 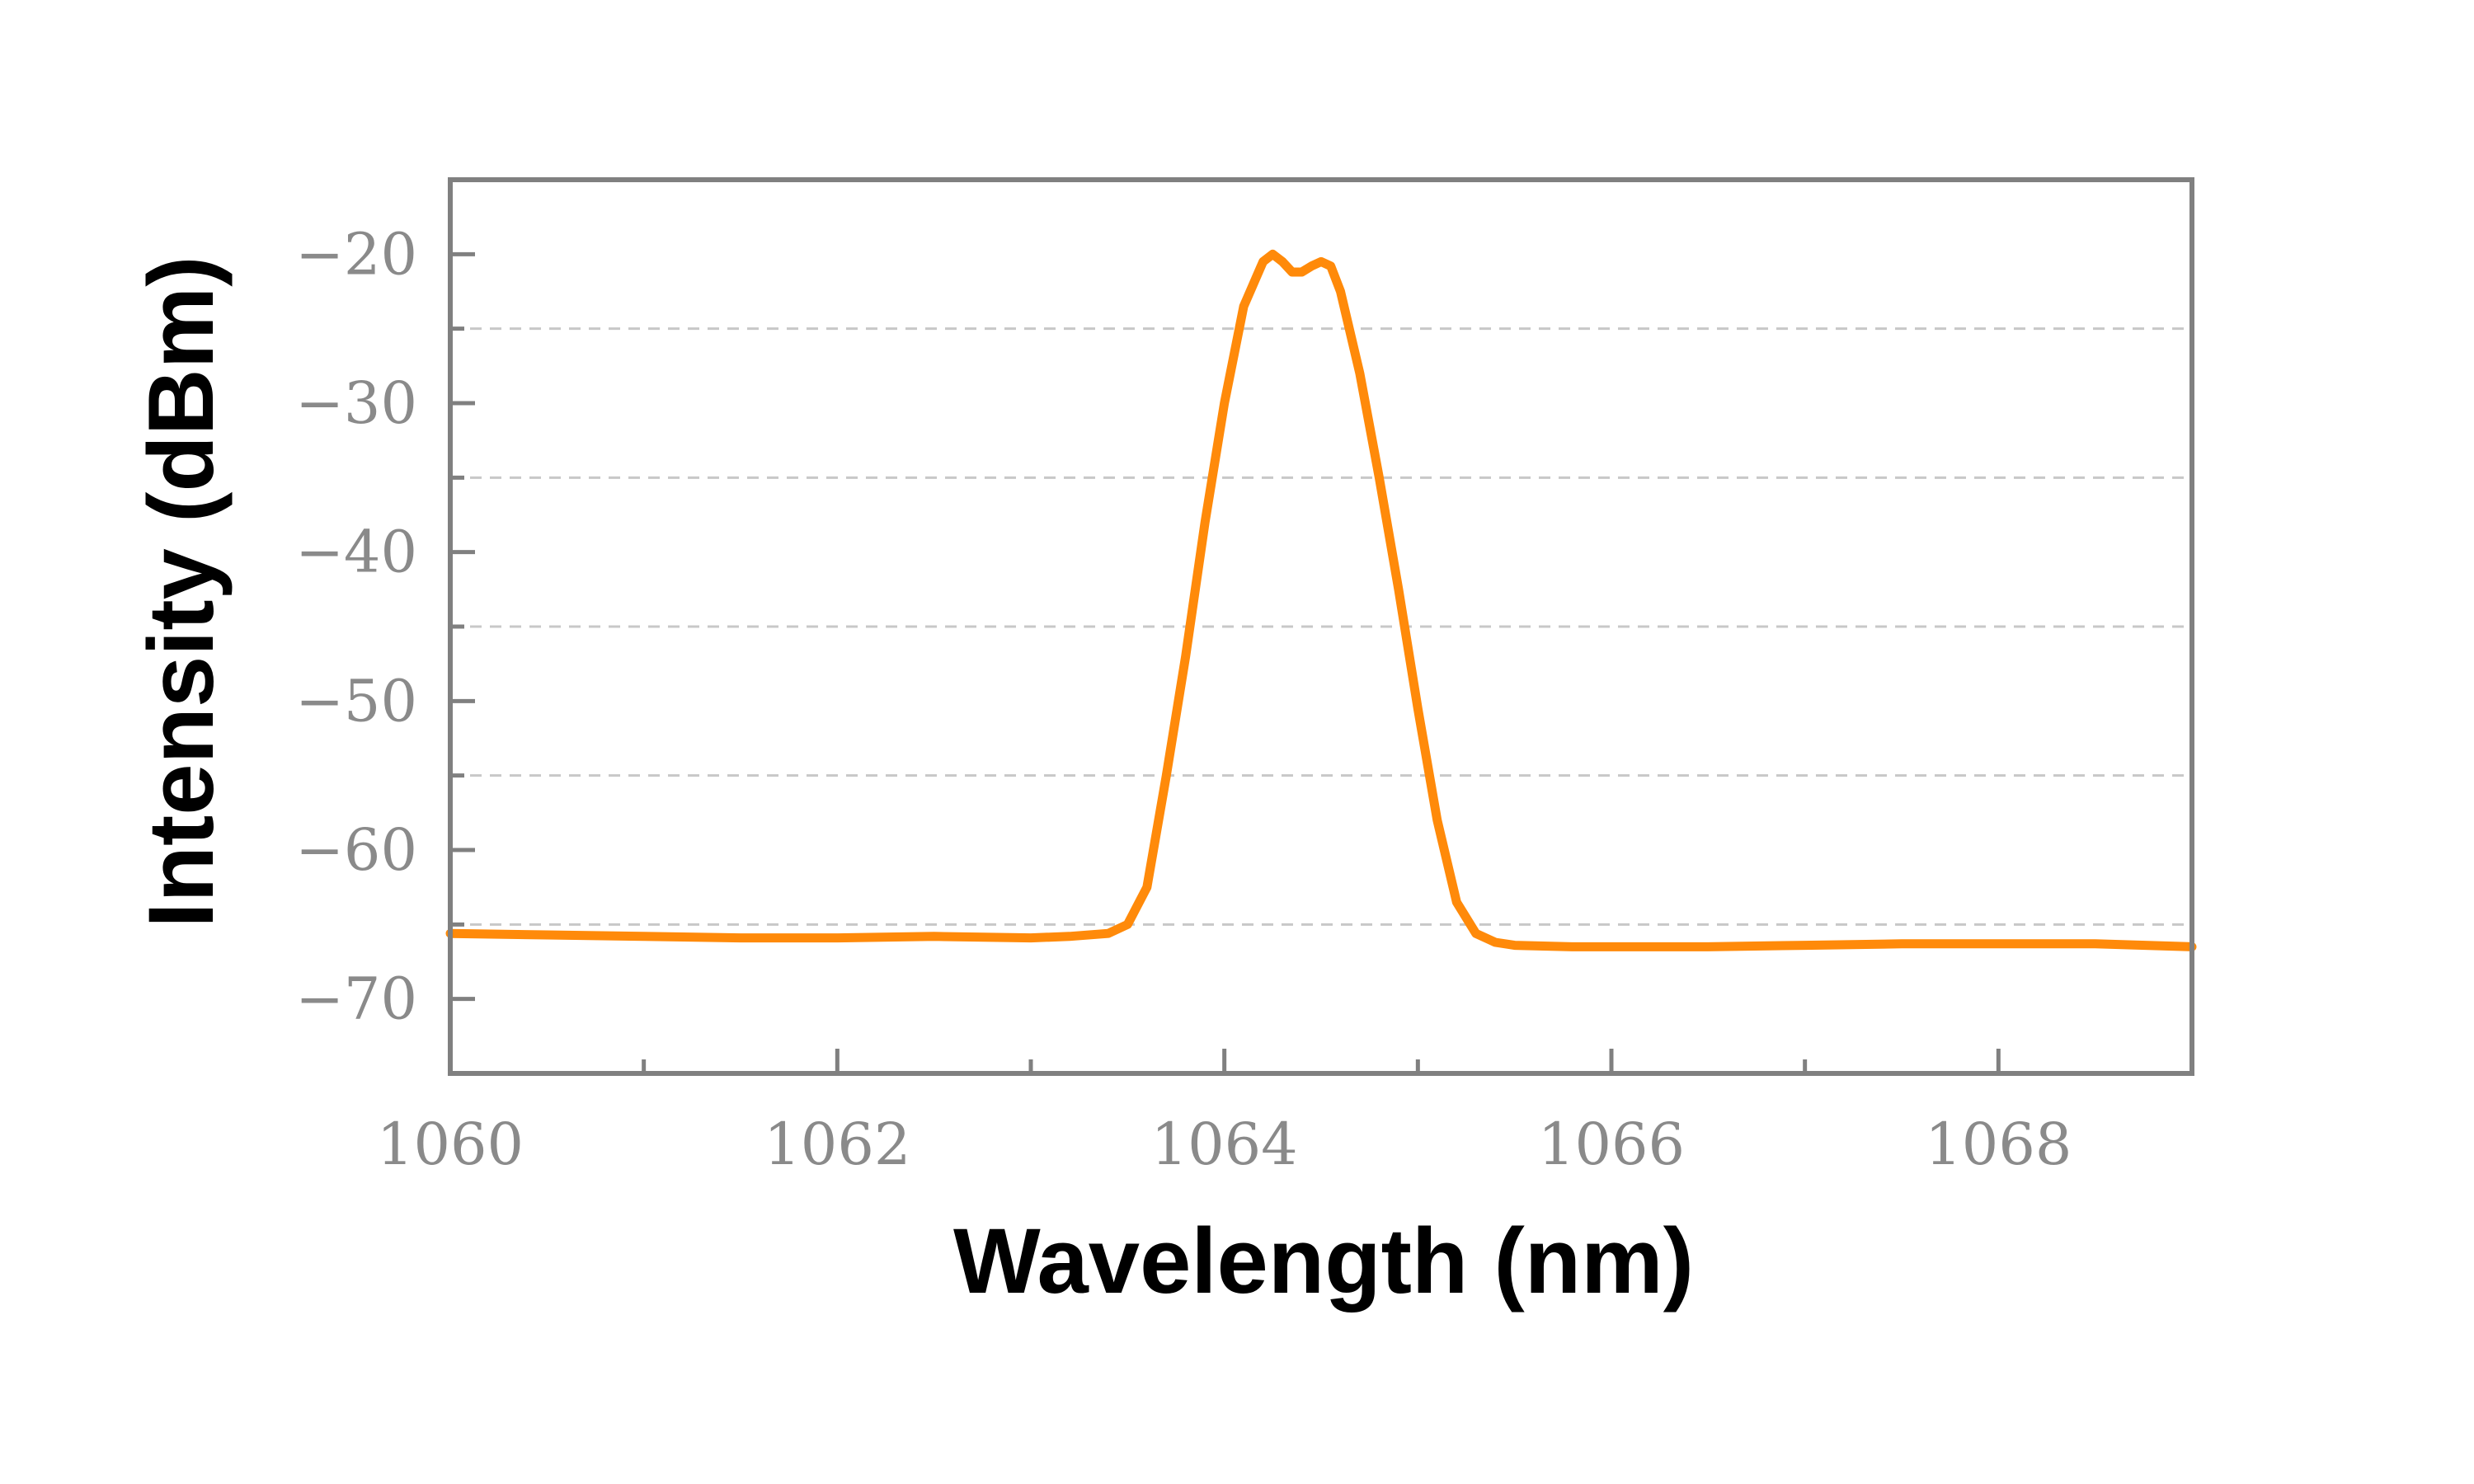 I want to click on x-tick-label: 1068, so click(x=1998, y=1144).